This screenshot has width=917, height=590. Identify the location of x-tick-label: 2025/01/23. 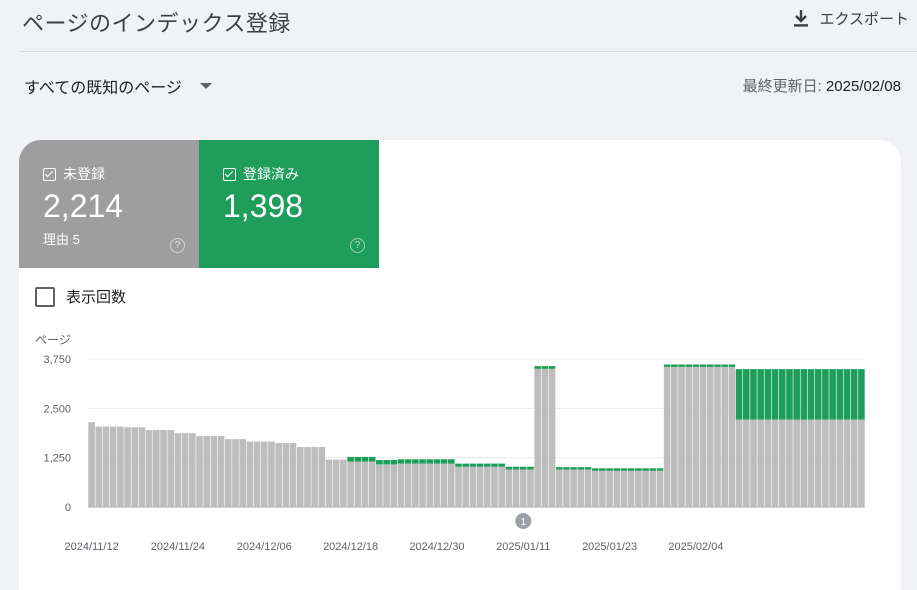
(609, 547).